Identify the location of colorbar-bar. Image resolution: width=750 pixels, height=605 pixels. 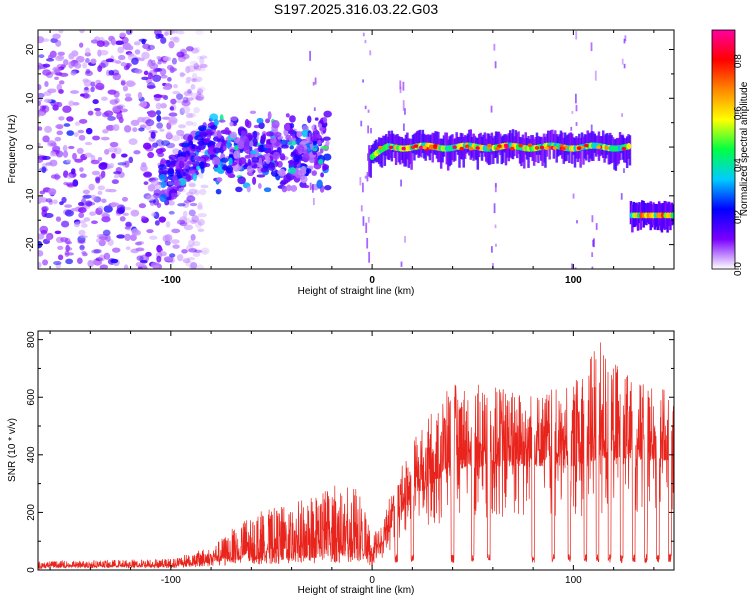
(723, 149).